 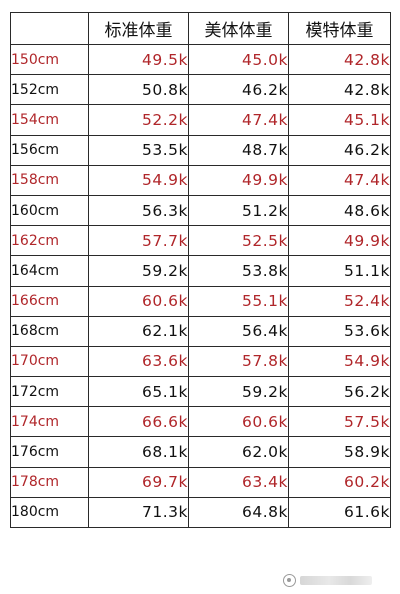 What do you see at coordinates (238, 392) in the screenshot?
I see `beauty-weight-cell: 59.2k` at bounding box center [238, 392].